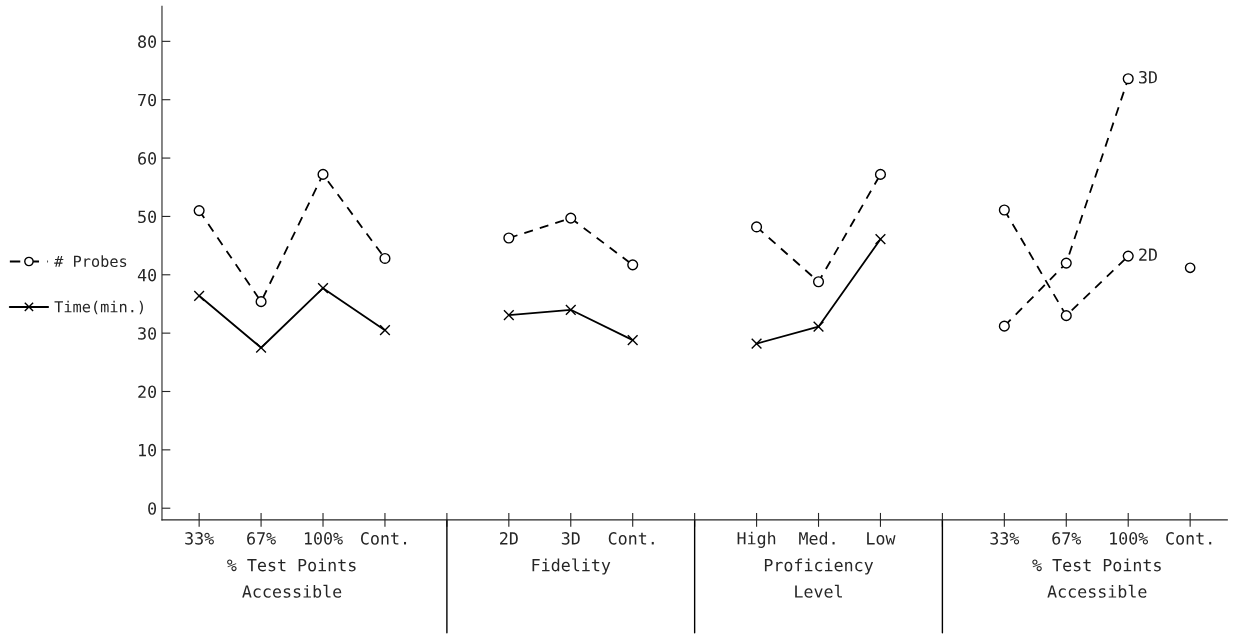 This screenshot has height=634, width=1246. What do you see at coordinates (152, 508) in the screenshot?
I see `y-tick-label: 0` at bounding box center [152, 508].